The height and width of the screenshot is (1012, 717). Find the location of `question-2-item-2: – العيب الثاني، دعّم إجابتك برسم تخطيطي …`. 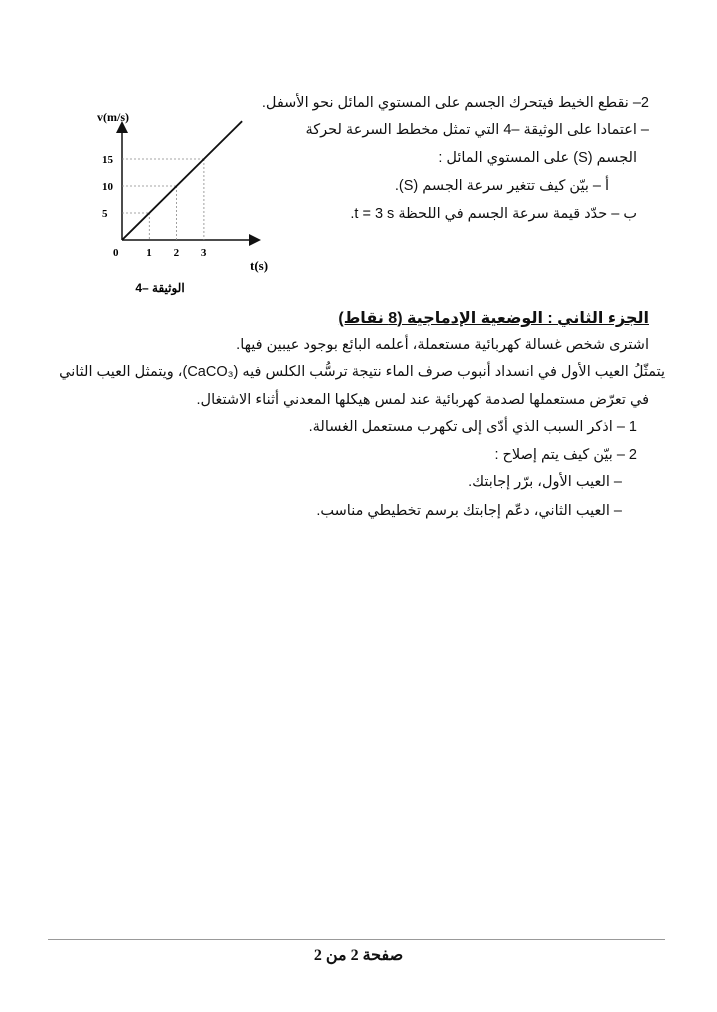

question-2-item-2: – العيب الثاني، دعّم إجابتك برسم تخطيطي … is located at coordinates (469, 511).